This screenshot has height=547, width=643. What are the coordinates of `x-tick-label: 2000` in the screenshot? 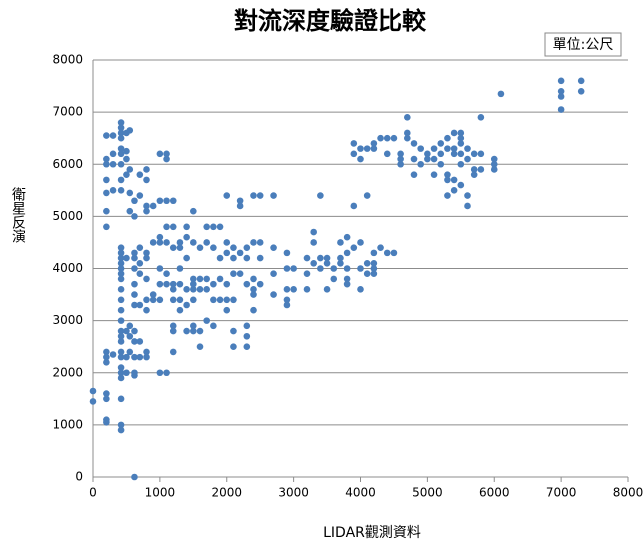 It's located at (226, 493).